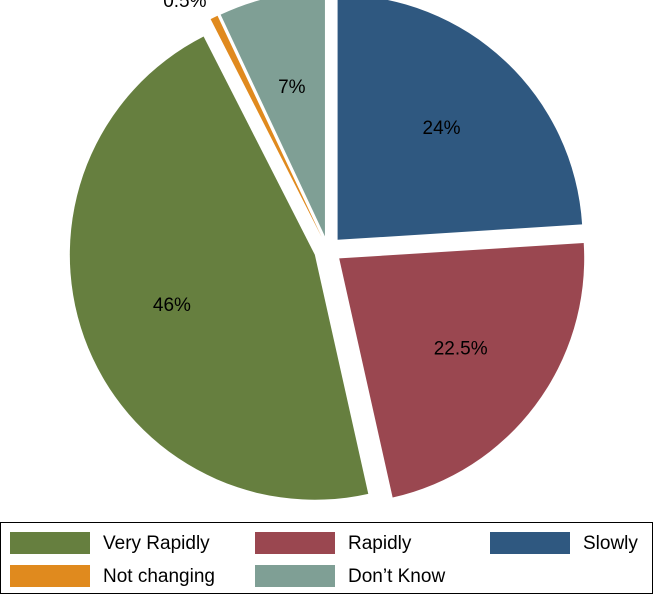 This screenshot has height=594, width=653. Describe the element at coordinates (396, 576) in the screenshot. I see `legend-label: Don’t Know` at that location.